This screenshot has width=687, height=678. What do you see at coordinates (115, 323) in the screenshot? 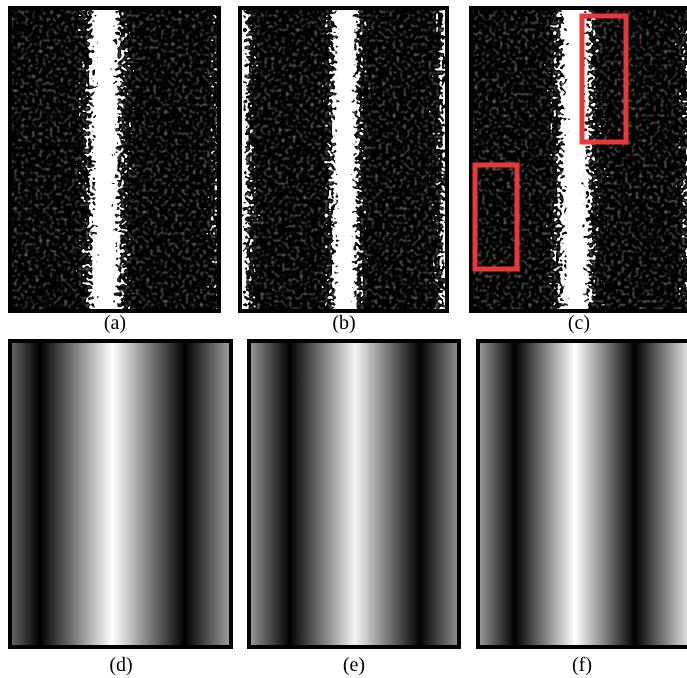
I see `panel-label: (a)` at bounding box center [115, 323].